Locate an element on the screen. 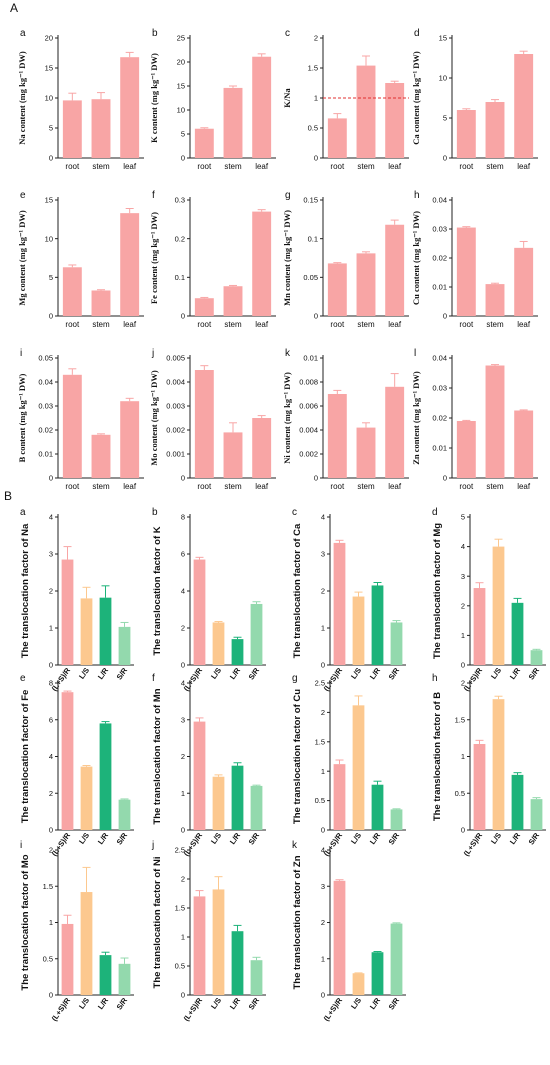 The width and height of the screenshot is (550, 1065). y-tick-label: 0.002 is located at coordinates (308, 454).